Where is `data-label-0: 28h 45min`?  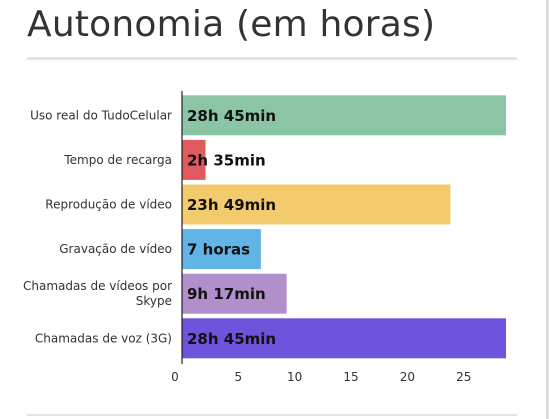
data-label-0: 28h 45min is located at coordinates (231, 116).